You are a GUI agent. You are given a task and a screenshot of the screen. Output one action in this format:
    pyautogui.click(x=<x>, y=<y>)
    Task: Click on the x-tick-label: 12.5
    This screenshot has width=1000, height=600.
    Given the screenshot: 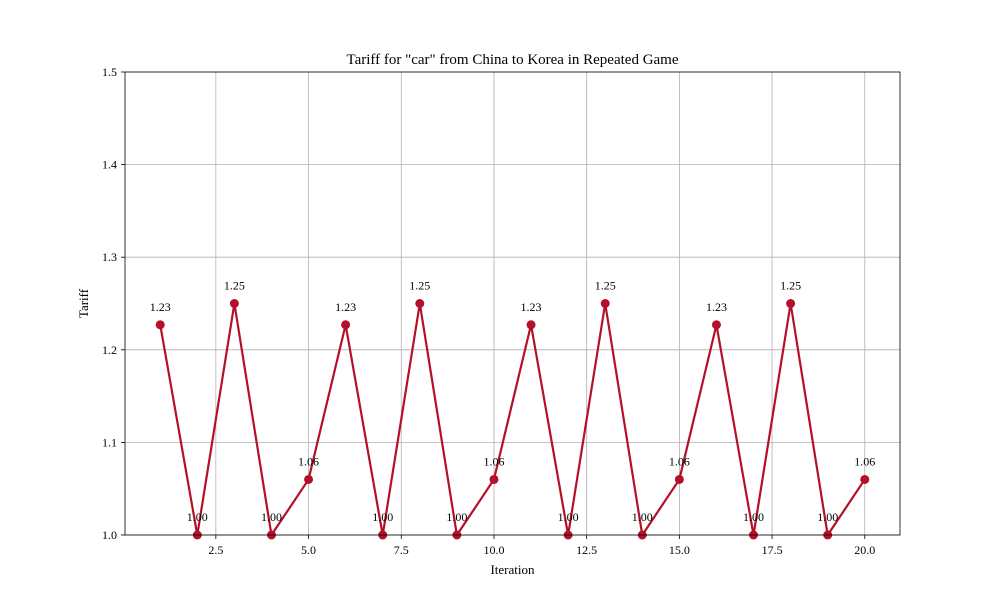 What is the action you would take?
    pyautogui.click(x=586, y=550)
    